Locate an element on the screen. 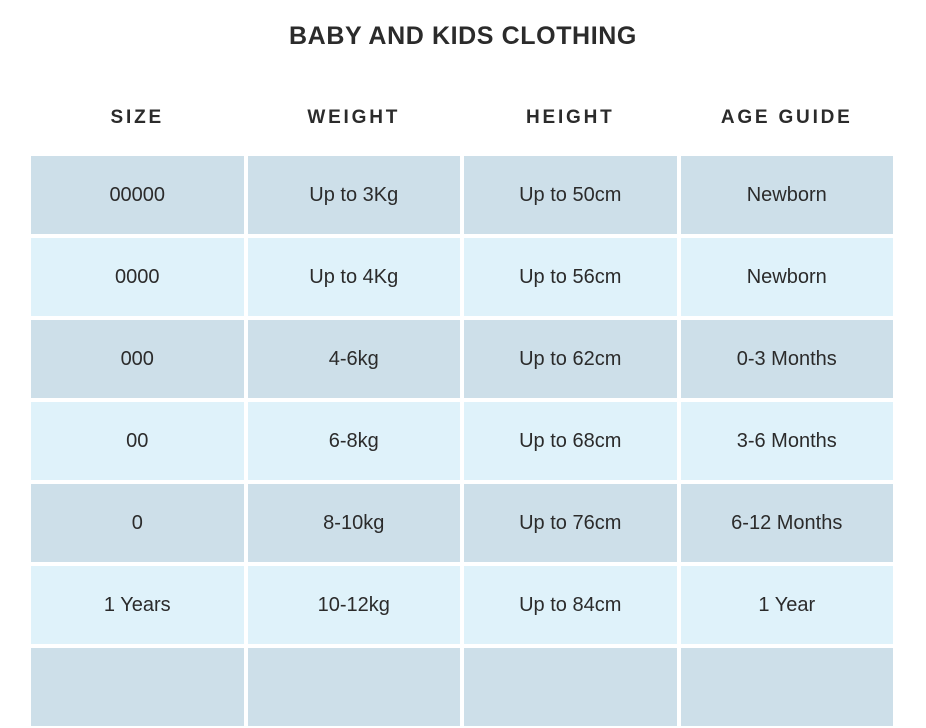  table-row: 1 Years 10-12kg Up to 84cm 1 Year is located at coordinates (462, 605).